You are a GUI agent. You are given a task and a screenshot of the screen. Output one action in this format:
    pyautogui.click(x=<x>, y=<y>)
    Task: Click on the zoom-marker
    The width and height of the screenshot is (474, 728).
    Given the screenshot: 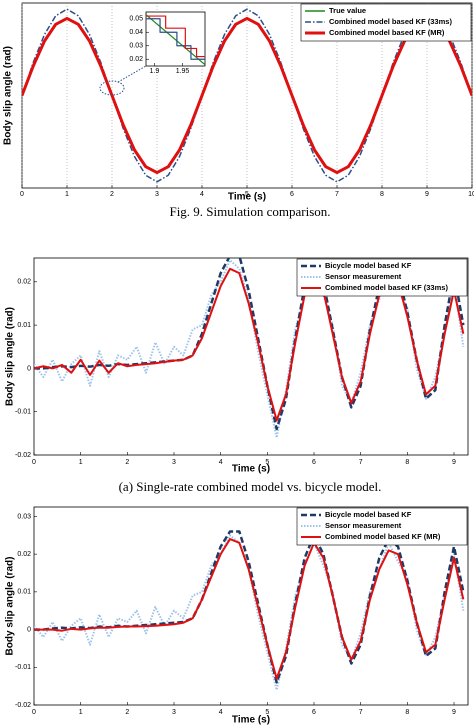 What is the action you would take?
    pyautogui.click(x=112, y=88)
    